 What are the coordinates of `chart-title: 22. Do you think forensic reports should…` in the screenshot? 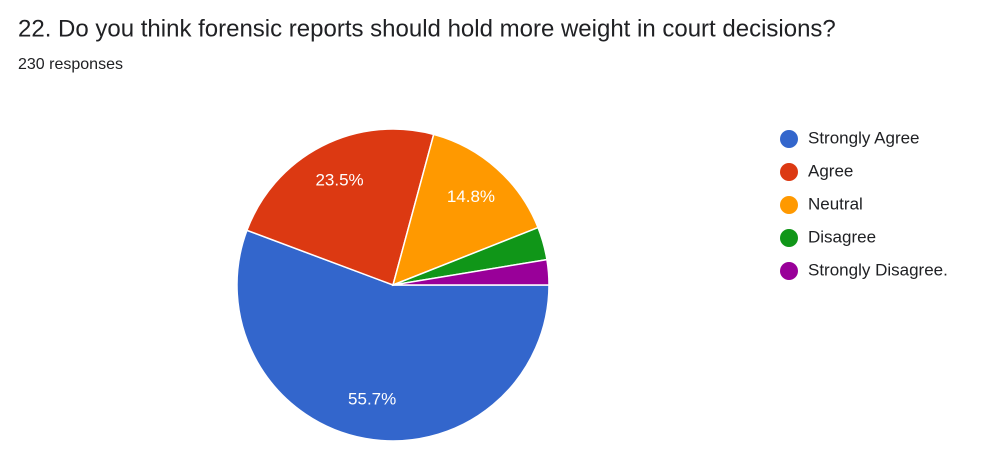 It's located at (427, 28).